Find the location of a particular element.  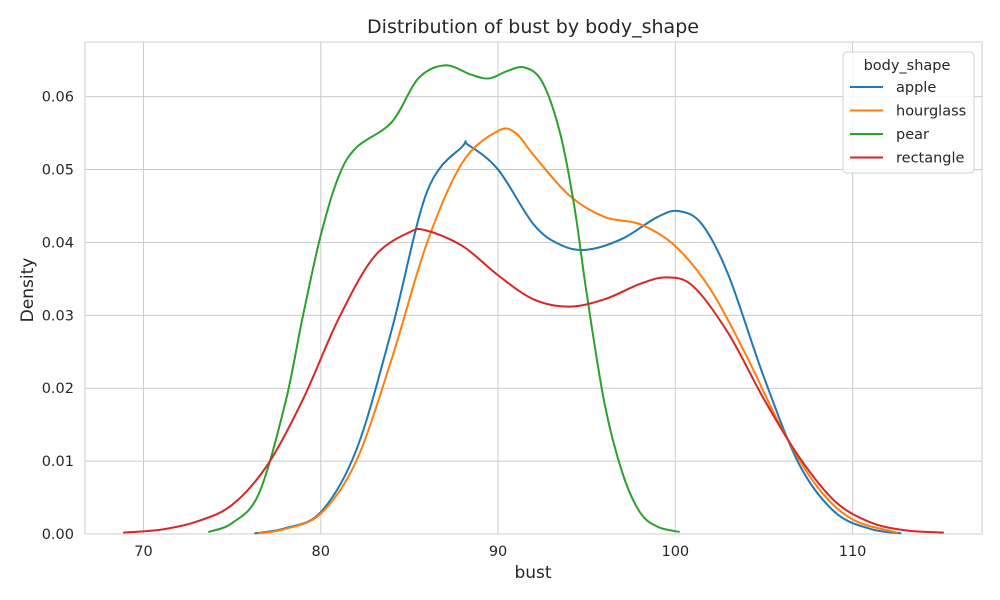

legend: body_shape apple hourglass pear rectangle is located at coordinates (908, 112).